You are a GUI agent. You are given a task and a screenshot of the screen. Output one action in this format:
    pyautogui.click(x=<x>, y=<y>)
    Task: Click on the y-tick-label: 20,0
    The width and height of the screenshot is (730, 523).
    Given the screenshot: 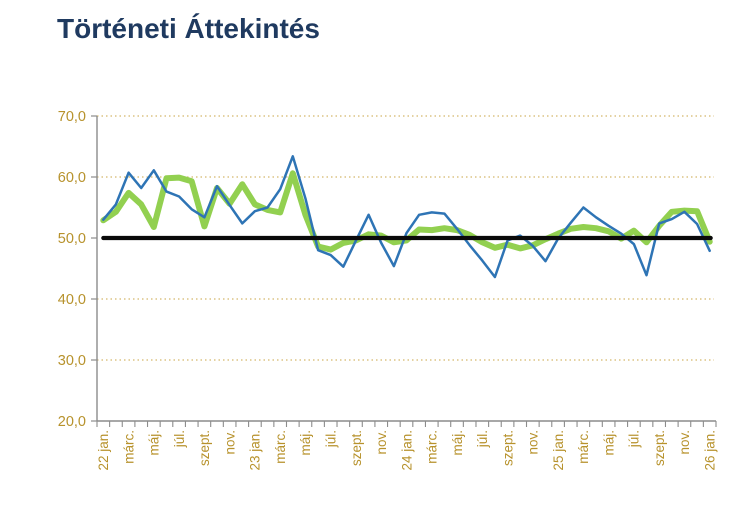 What is the action you would take?
    pyautogui.click(x=72, y=422)
    